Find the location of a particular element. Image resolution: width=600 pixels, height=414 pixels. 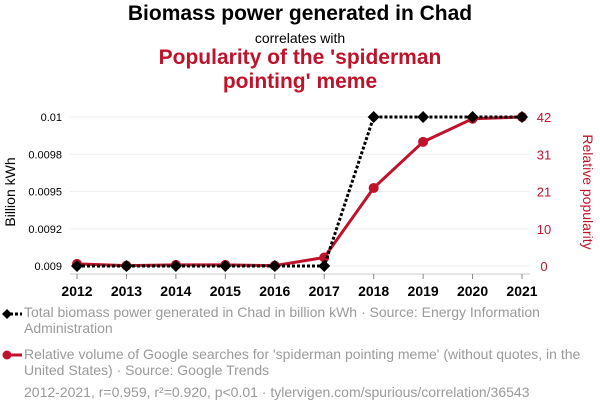

legend-diamond-icon is located at coordinates (7, 314).